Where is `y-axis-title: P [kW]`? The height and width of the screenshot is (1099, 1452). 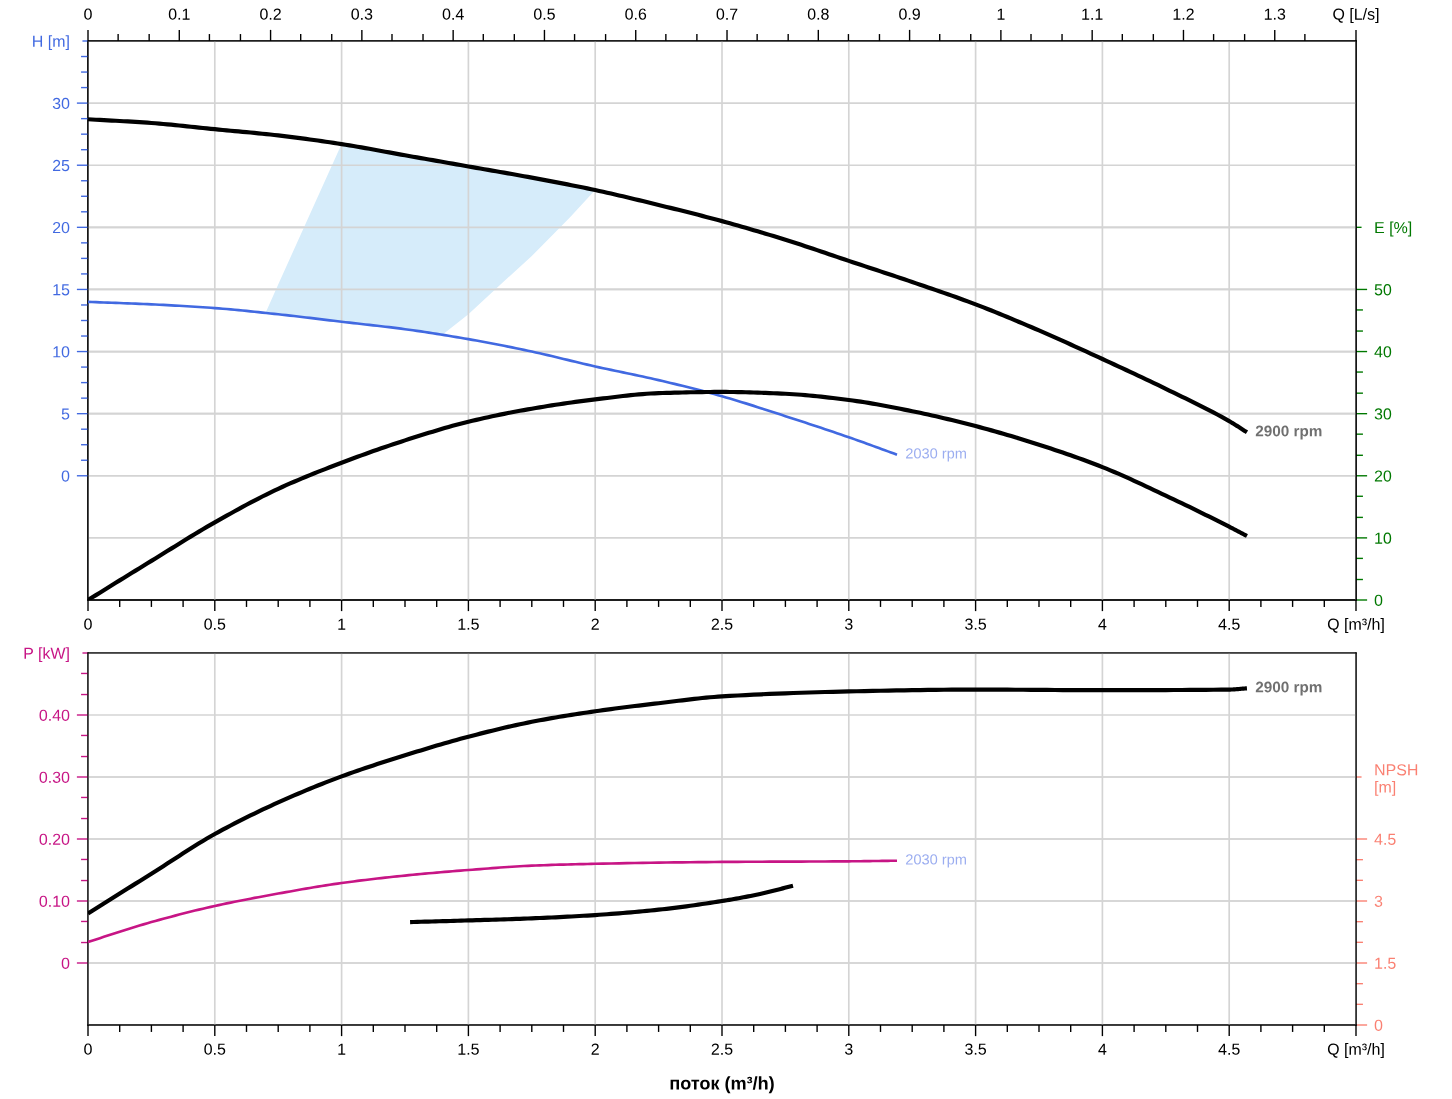 y-axis-title: P [kW] is located at coordinates (46, 655).